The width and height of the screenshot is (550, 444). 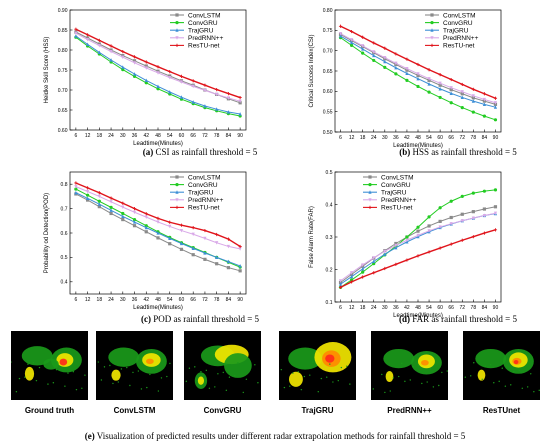 What do you see at coordinates (328, 92) in the screenshot?
I see `y-tick-label: 0.60` at bounding box center [328, 92].